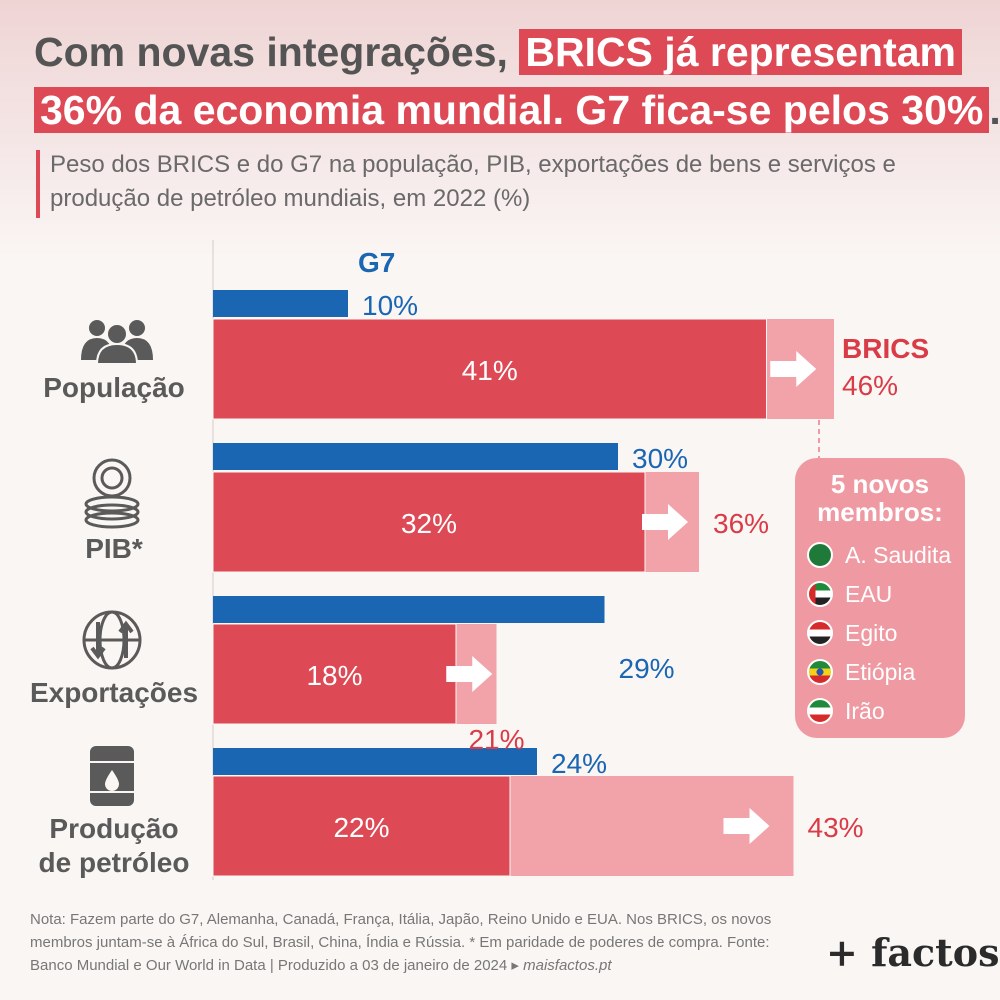 Image resolution: width=1000 pixels, height=1000 pixels. What do you see at coordinates (38, 184) in the screenshot?
I see `subtitle-accent-bar` at bounding box center [38, 184].